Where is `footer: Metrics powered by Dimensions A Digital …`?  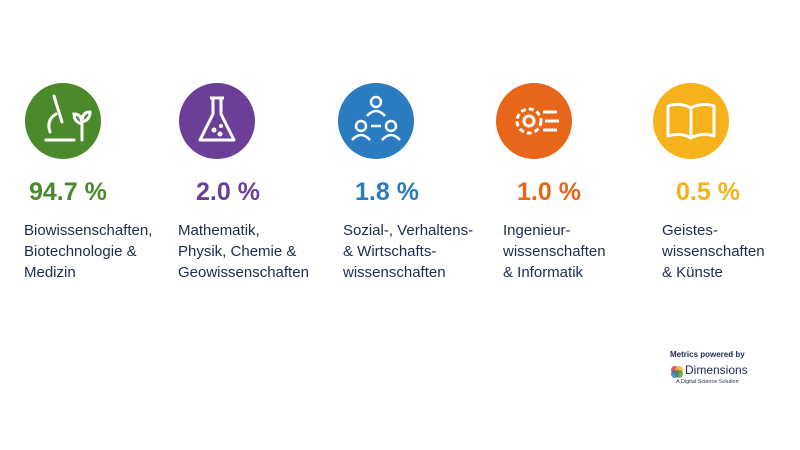
footer: Metrics powered by Dimensions A Digital … is located at coordinates (710, 369).